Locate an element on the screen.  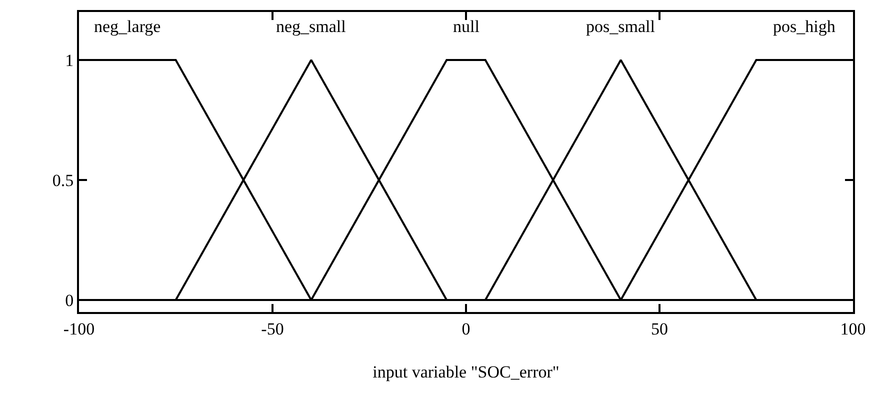
series-label: pos_high is located at coordinates (804, 26).